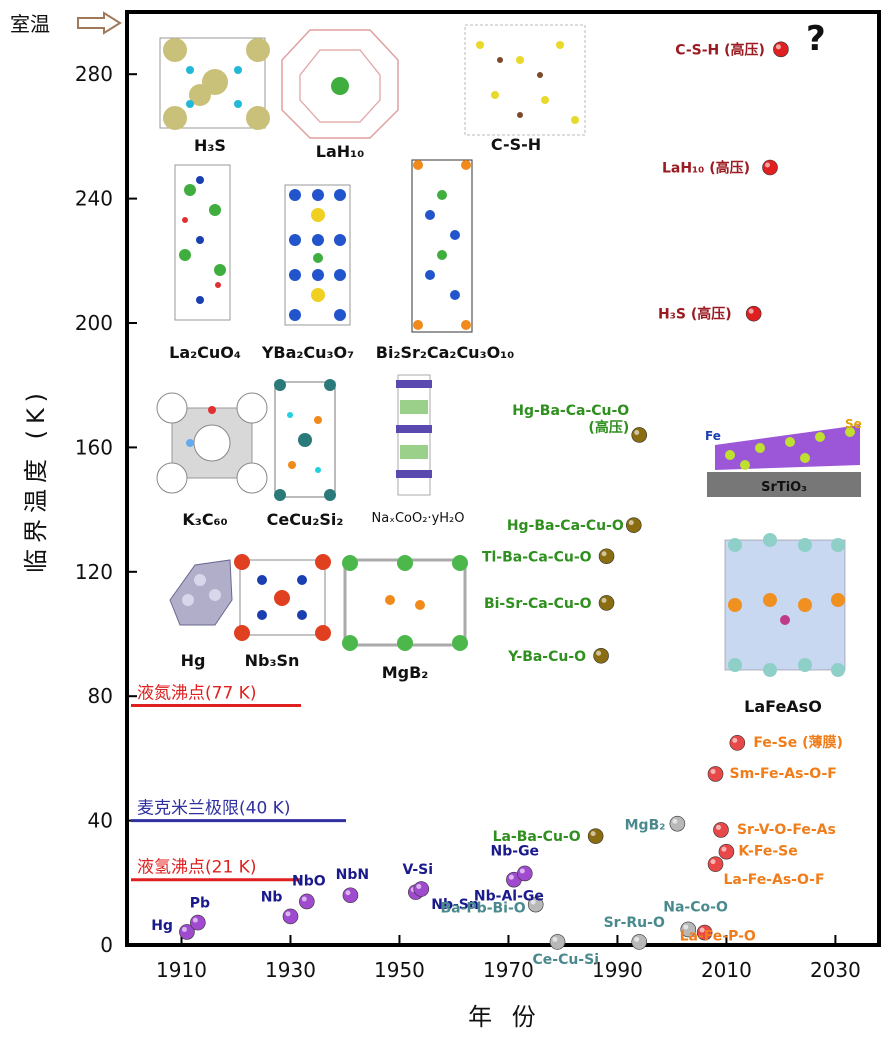 This screenshot has height=1045, width=892. Describe the element at coordinates (634, 923) in the screenshot. I see `data-label: Sr-Ru-O` at that location.